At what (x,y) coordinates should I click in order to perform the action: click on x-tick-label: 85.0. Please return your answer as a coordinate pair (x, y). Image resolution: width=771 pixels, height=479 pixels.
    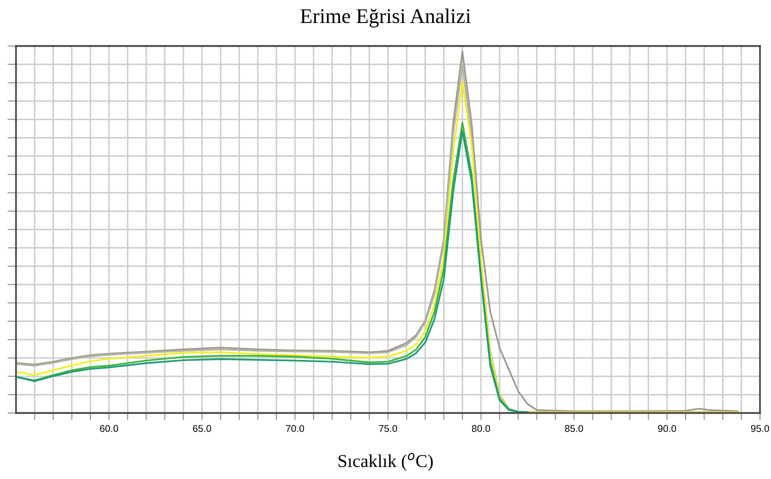
    Looking at the image, I should click on (574, 428).